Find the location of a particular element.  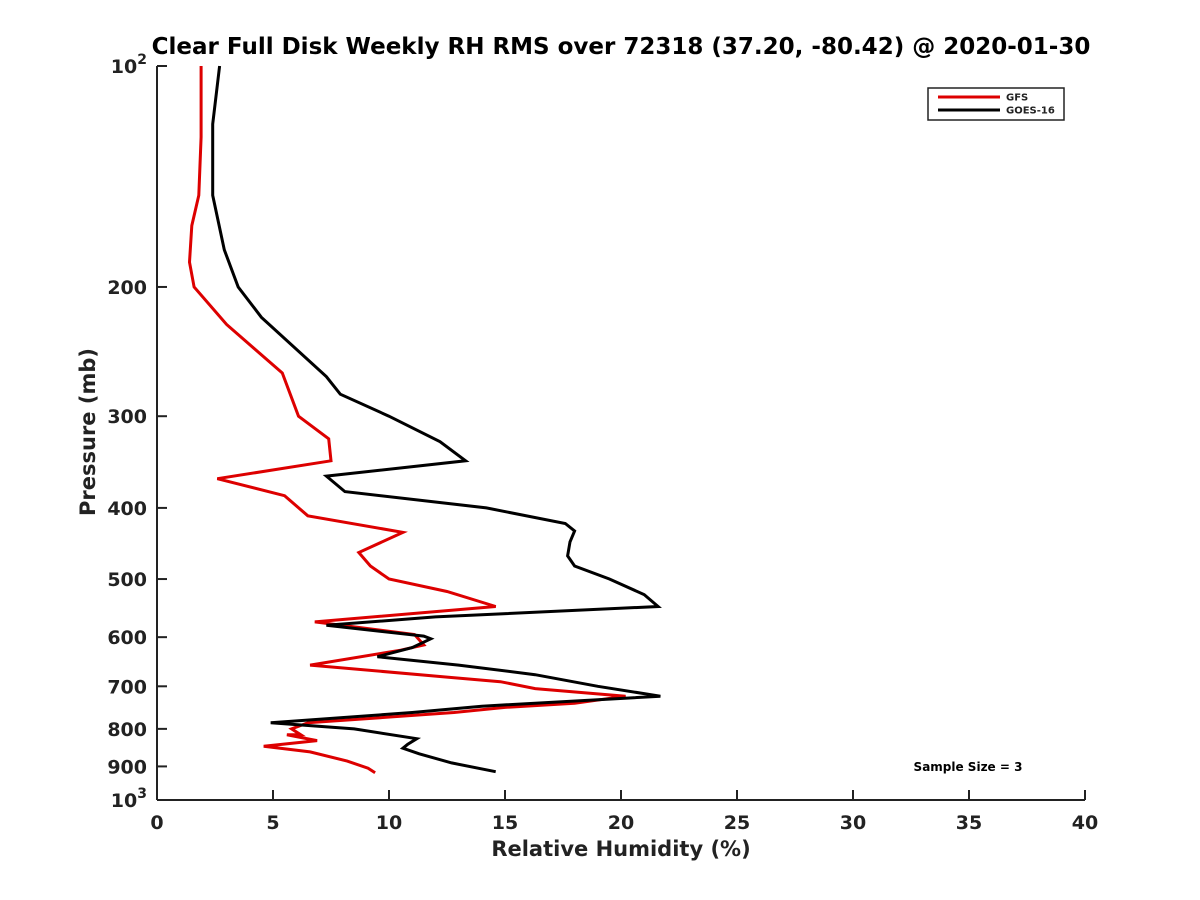

y-tick-label: 900 is located at coordinates (127, 767).